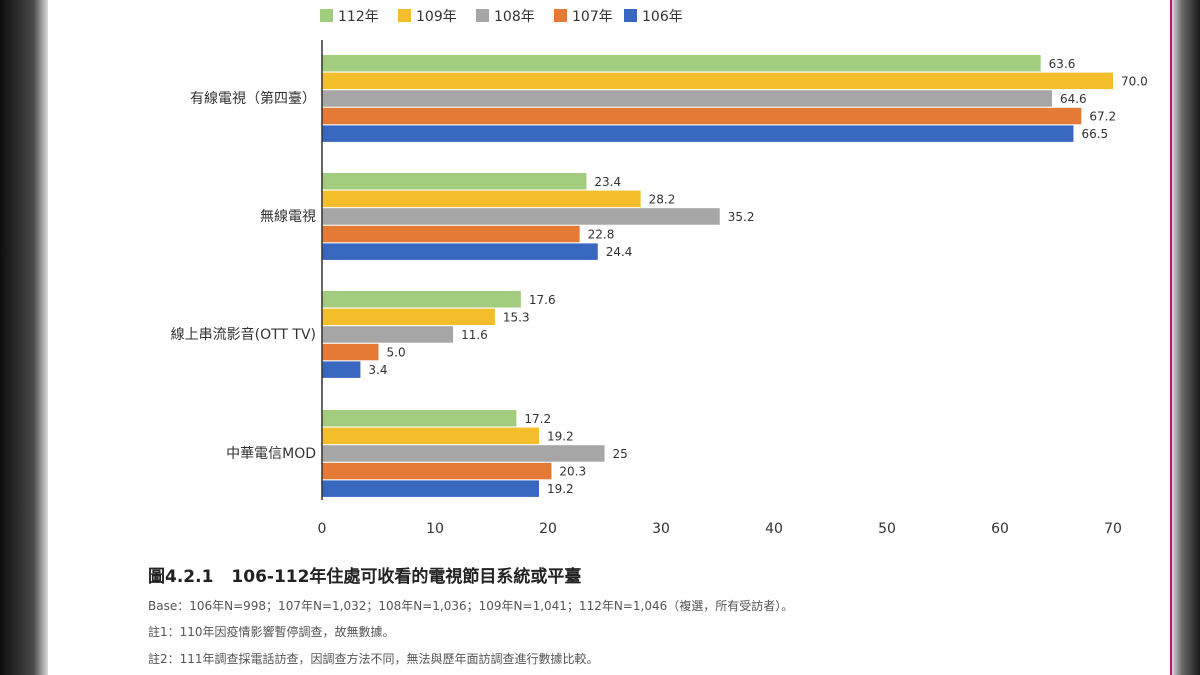  I want to click on category-label: 無線電視, so click(288, 217).